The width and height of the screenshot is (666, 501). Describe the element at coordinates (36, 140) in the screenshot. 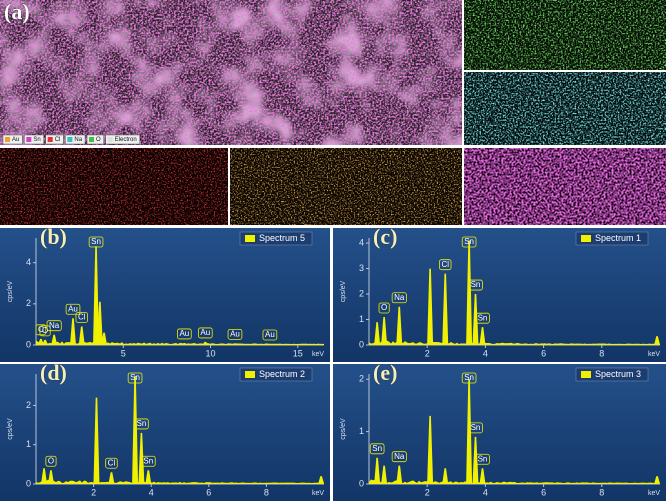

I see `map-legend-label: Sn` at that location.